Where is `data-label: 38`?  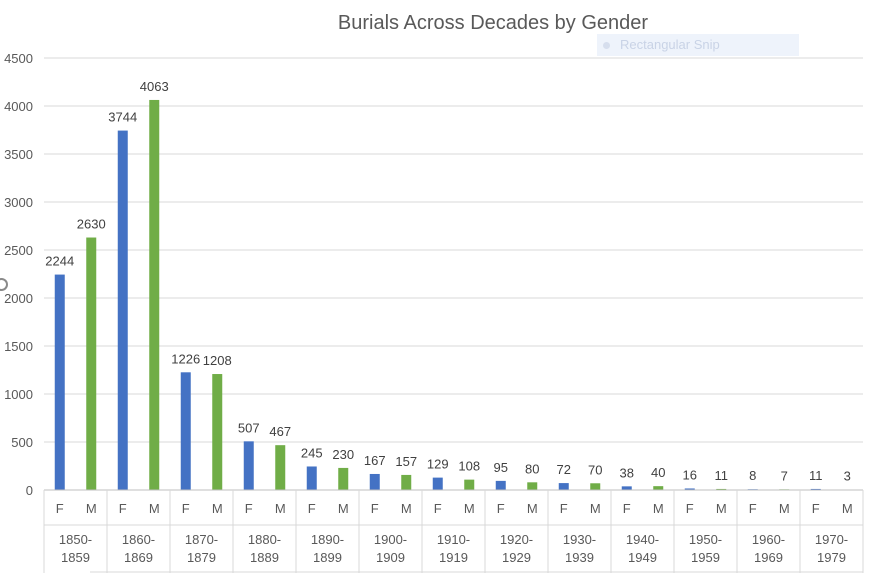
data-label: 38 is located at coordinates (627, 472).